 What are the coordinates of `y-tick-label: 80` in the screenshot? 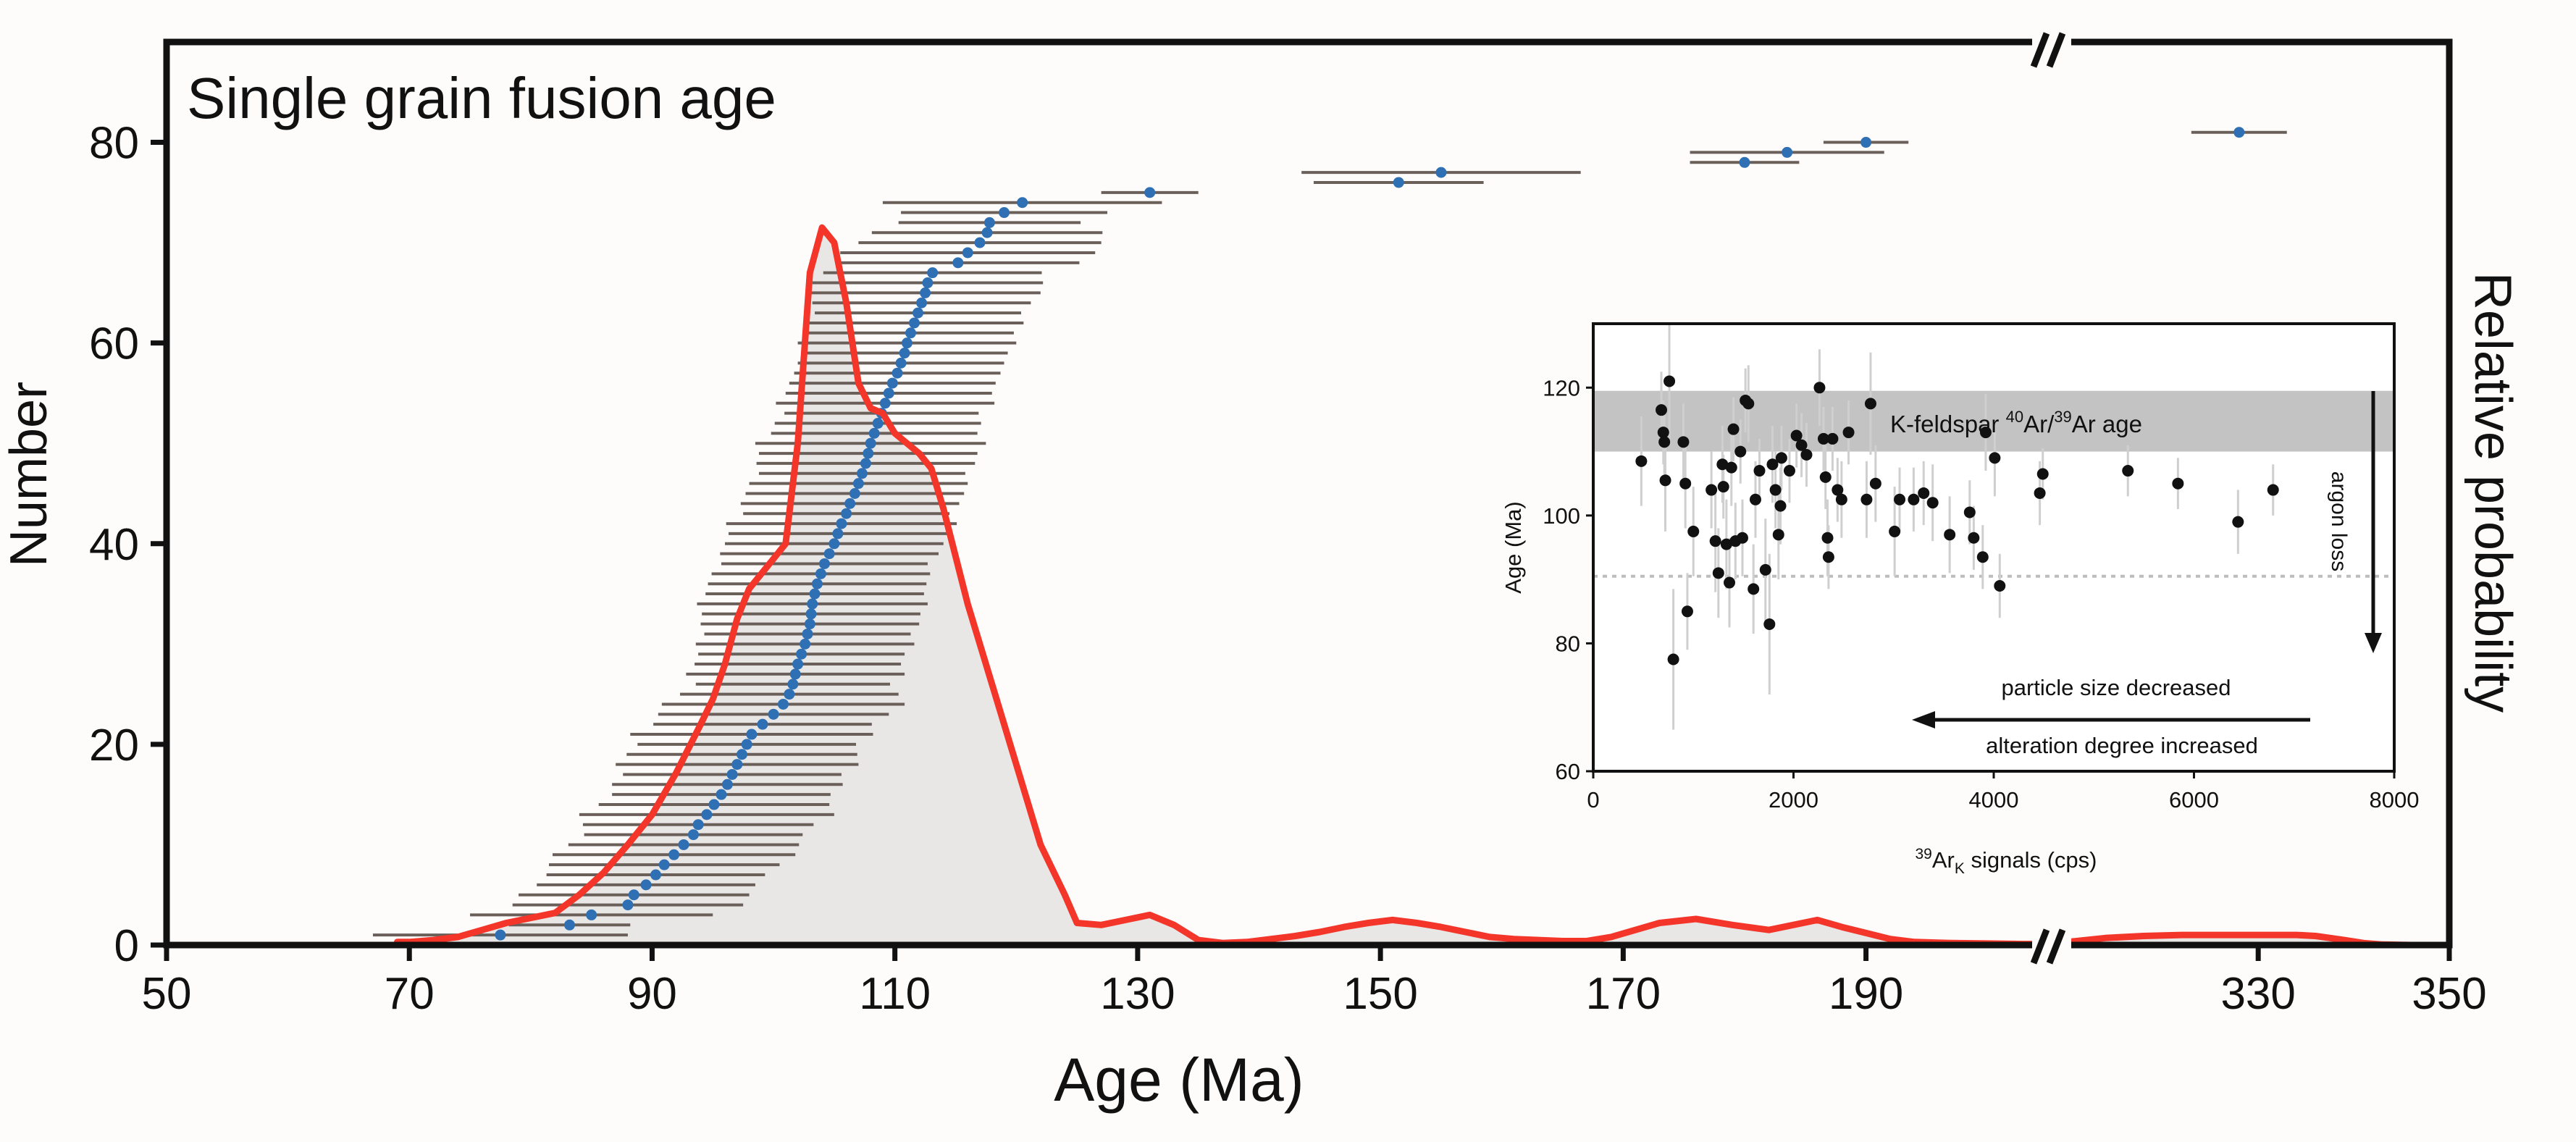 It's located at (114, 144).